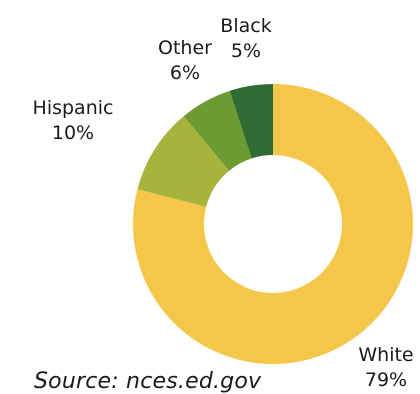 The width and height of the screenshot is (420, 394). I want to click on slice-label-other: Other 6%, so click(185, 61).